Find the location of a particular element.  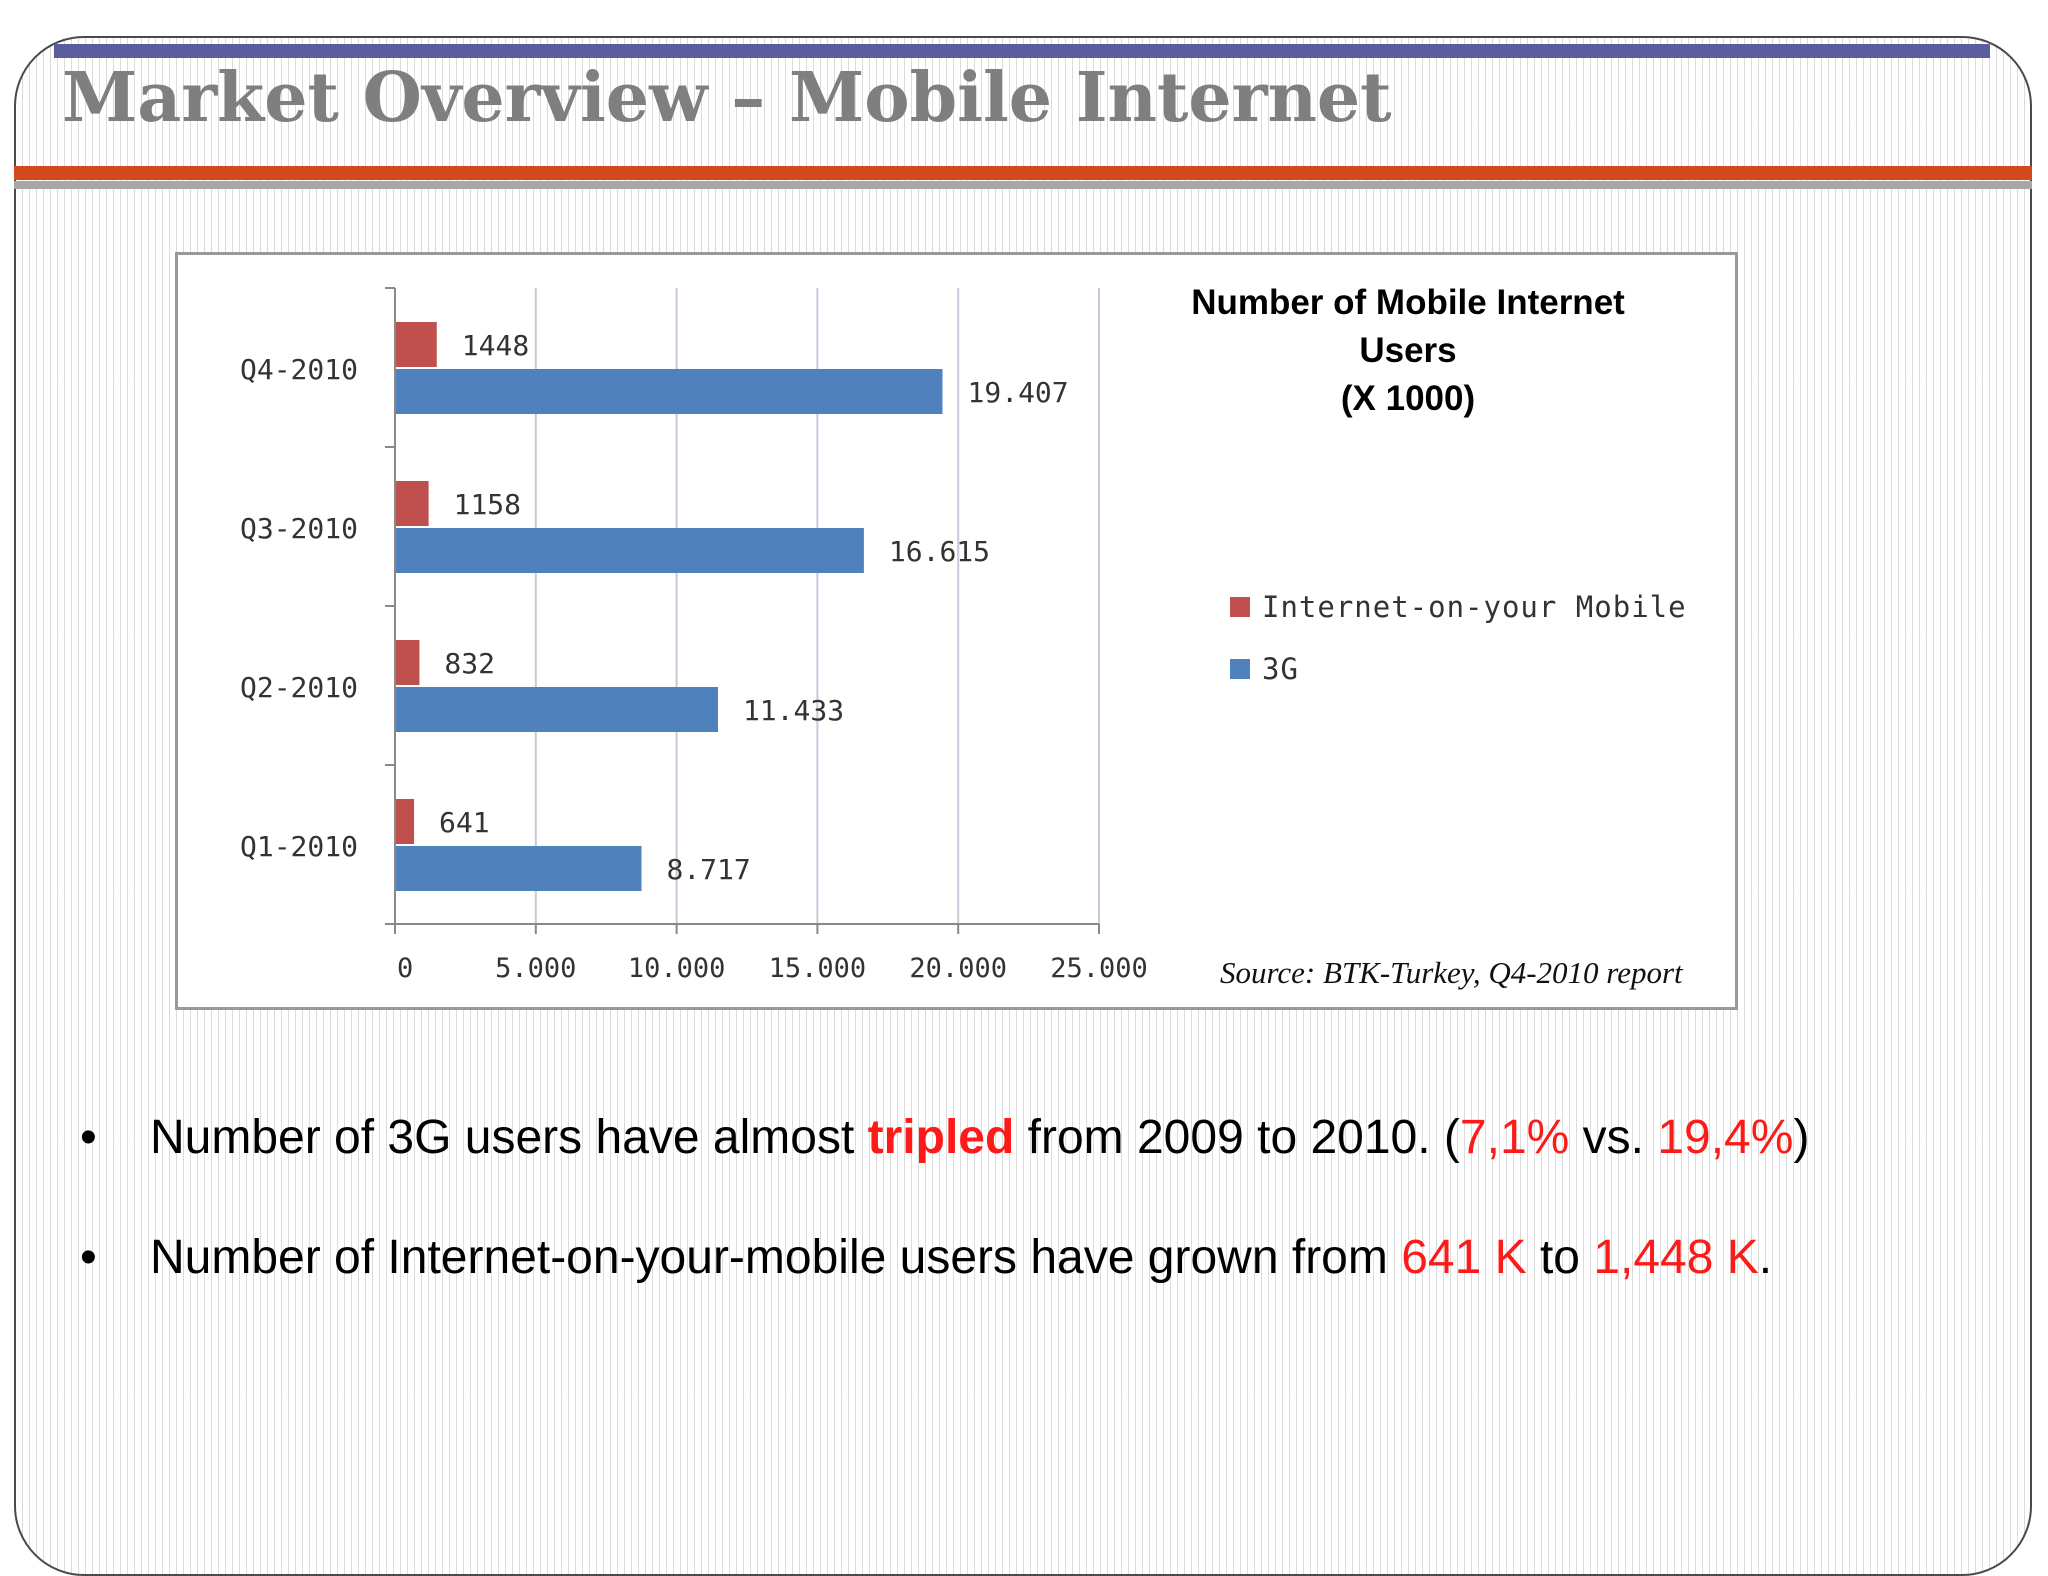

x-tick-label: 25.000 is located at coordinates (1099, 968).